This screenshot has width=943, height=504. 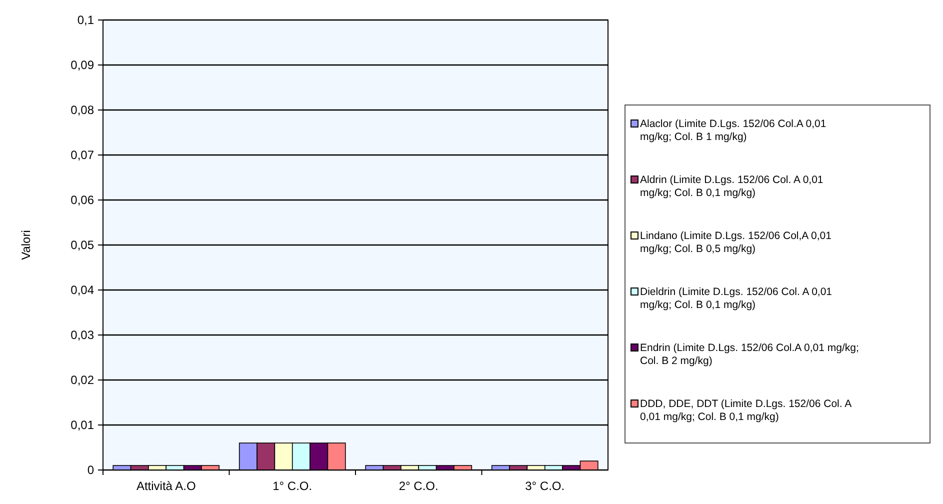 I want to click on y-tick-label: 0,03, so click(x=82, y=335).